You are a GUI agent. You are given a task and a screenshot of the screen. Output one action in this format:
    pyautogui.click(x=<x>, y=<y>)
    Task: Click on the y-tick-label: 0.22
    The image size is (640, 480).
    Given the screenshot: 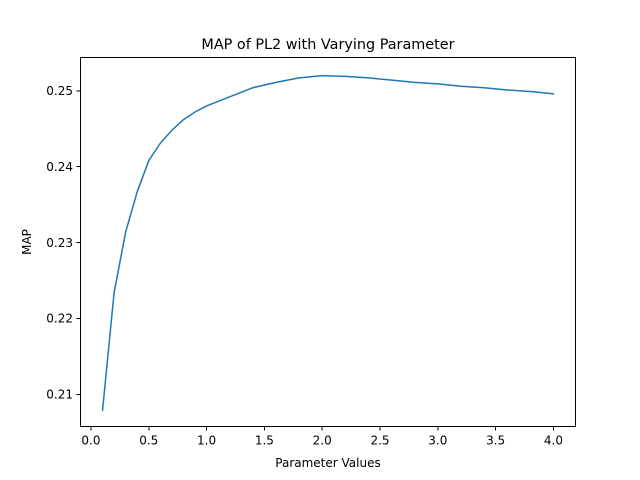 What is the action you would take?
    pyautogui.click(x=59, y=319)
    